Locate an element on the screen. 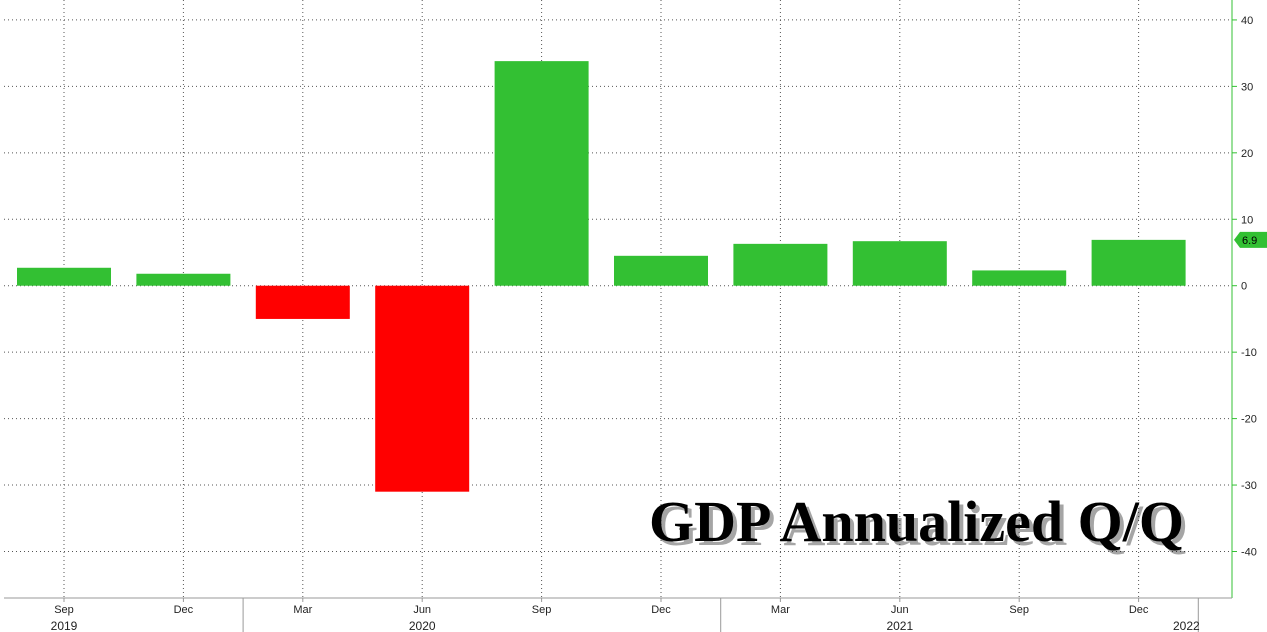 The image size is (1267, 632). title-layer: GDP Annualized Q/Q GDP Annualized Q/Q is located at coordinates (918, 523).